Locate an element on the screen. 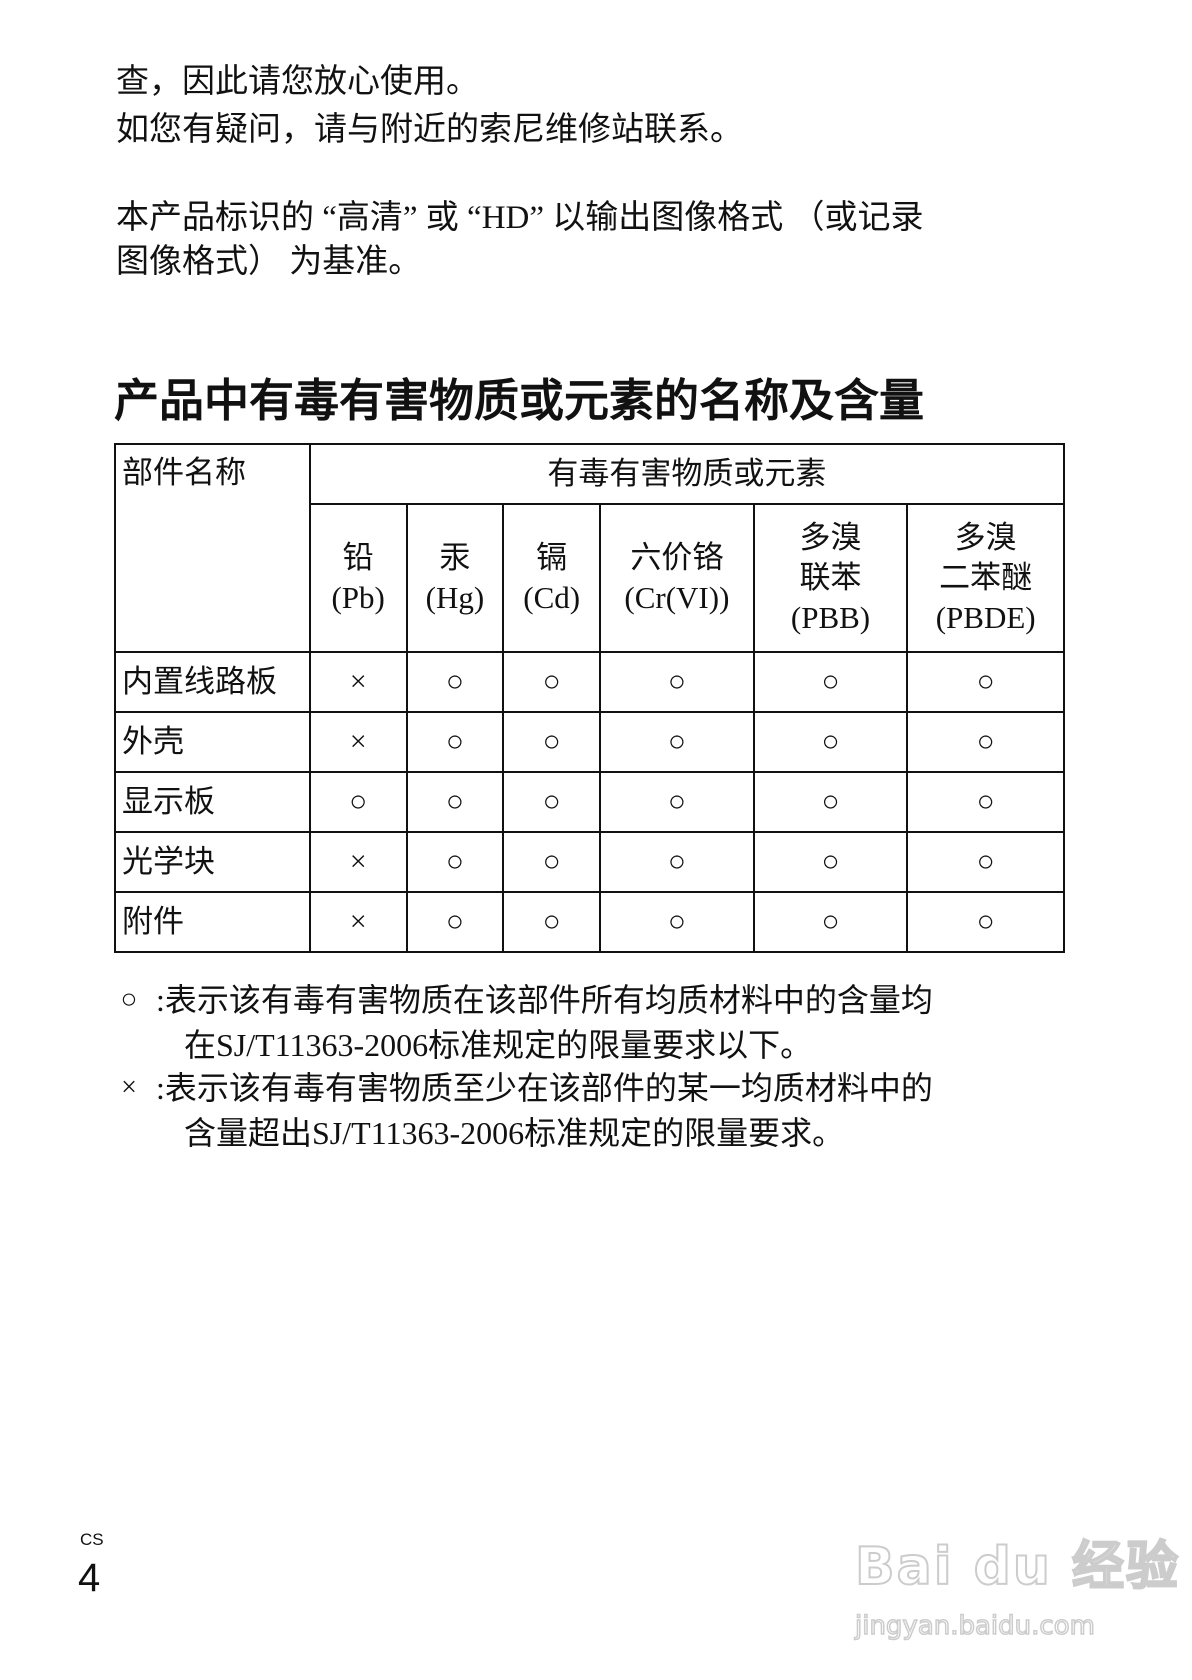 Image resolution: width=1192 pixels, height=1680 pixels. baidu-watermark: Bai du 经验 jingyan.baidu.com is located at coordinates (1016, 1580).